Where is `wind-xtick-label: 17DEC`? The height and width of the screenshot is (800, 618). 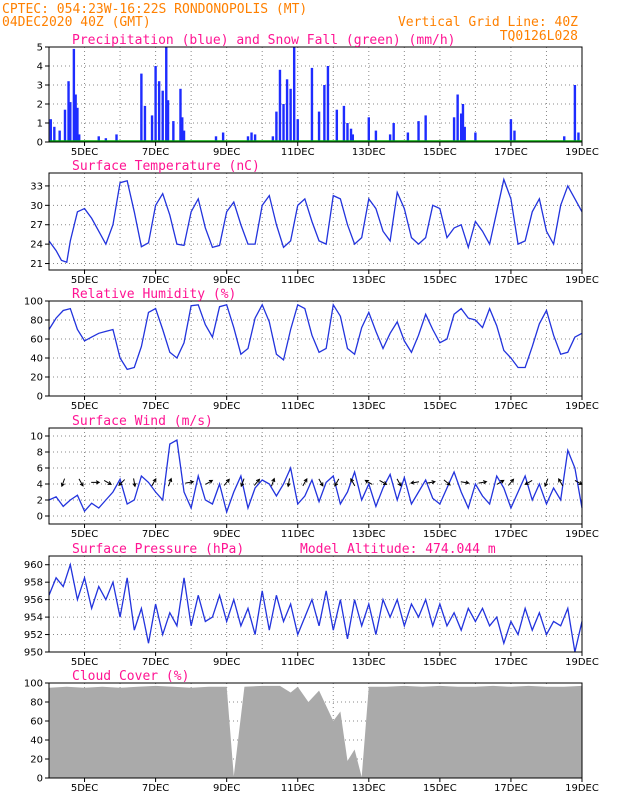
wind-xtick-label: 17DEC is located at coordinates (511, 534).